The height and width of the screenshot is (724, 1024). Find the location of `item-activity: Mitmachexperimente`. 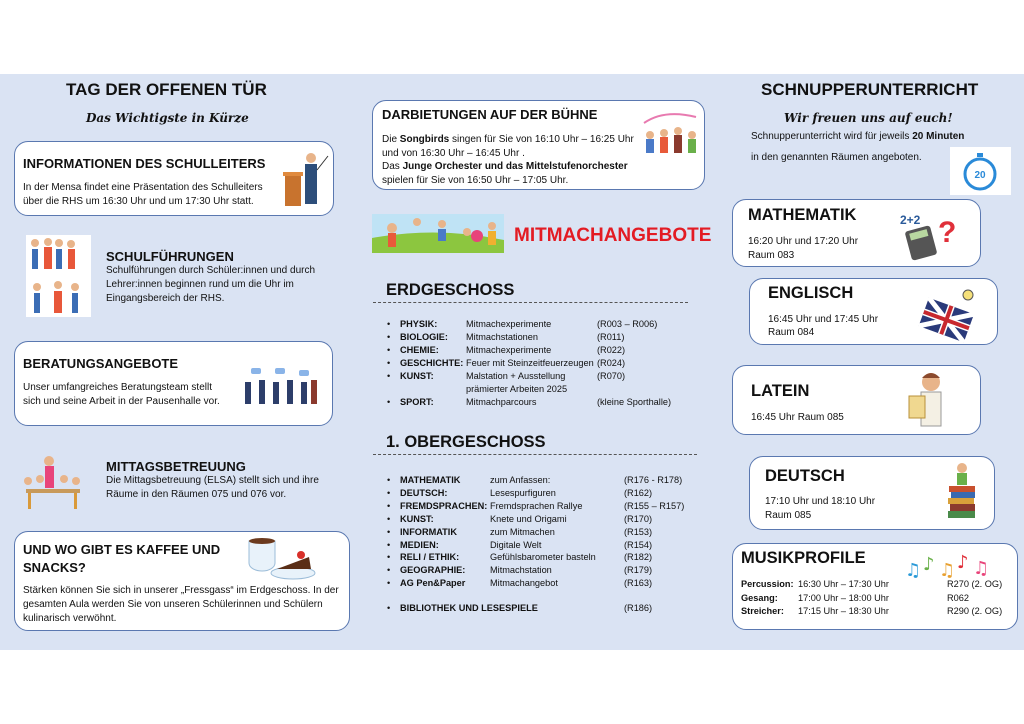

item-activity: Mitmachexperimente is located at coordinates (509, 324).